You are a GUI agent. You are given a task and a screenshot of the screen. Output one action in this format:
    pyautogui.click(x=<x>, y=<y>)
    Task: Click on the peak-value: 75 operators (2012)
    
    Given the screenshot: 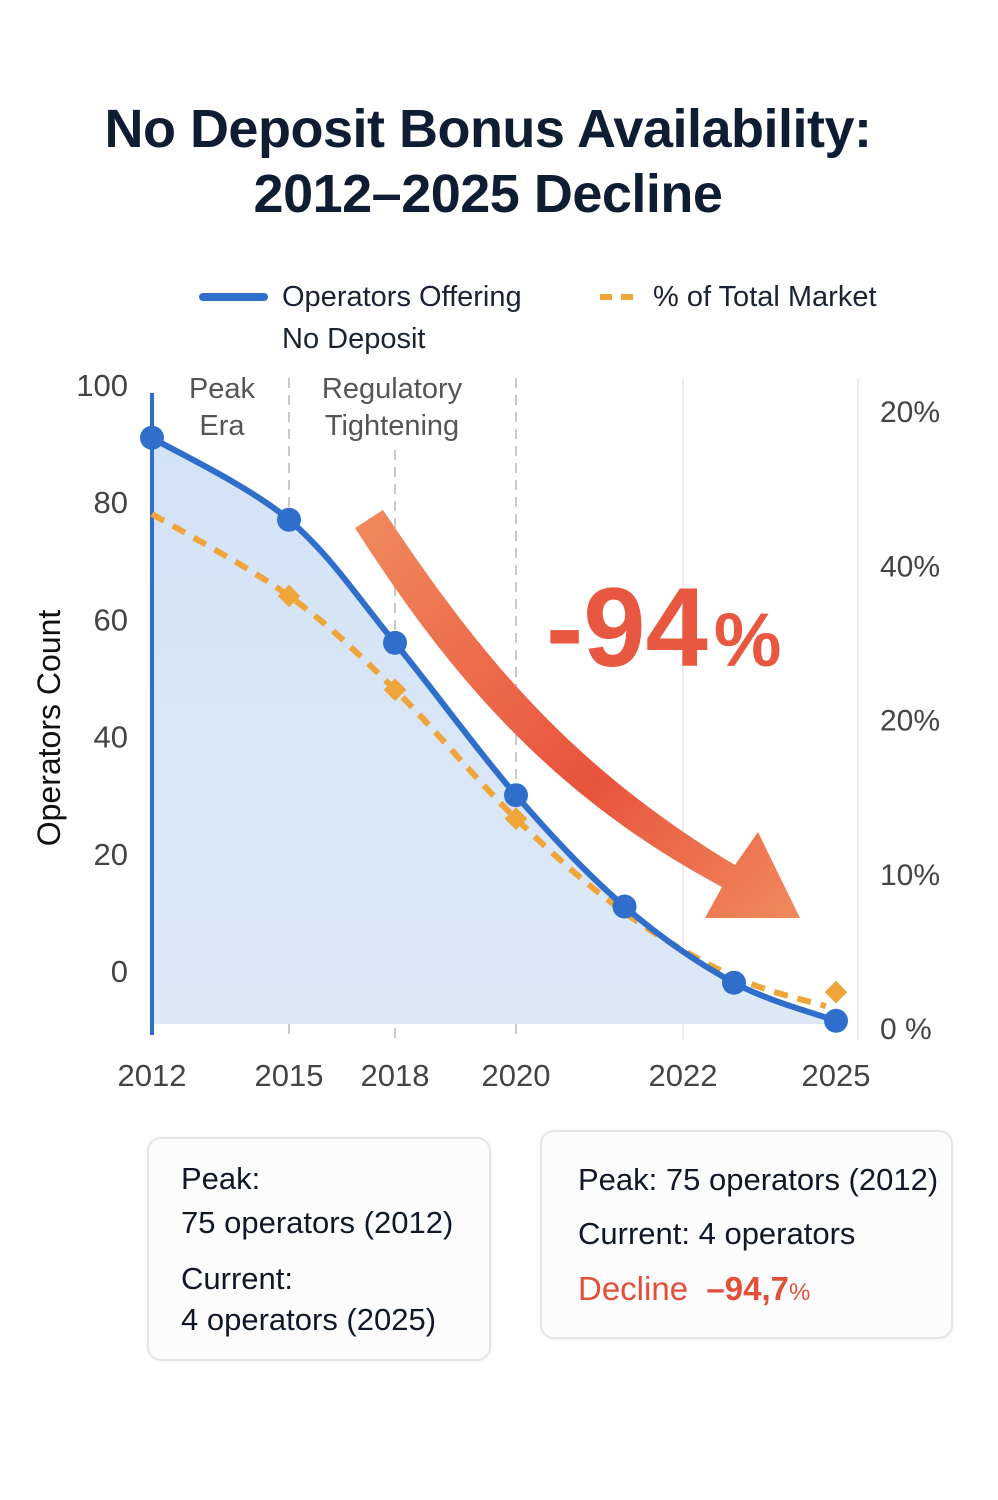 What is the action you would take?
    pyautogui.click(x=317, y=1222)
    